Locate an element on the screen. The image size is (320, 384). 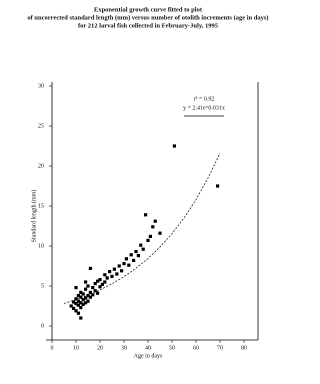
x-tick-label: 70 is located at coordinates (220, 348).